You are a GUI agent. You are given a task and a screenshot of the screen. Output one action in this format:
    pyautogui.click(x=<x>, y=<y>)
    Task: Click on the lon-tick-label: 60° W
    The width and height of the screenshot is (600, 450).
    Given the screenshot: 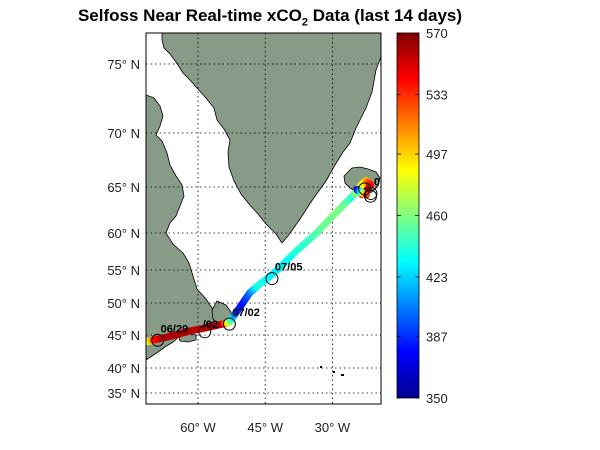 What is the action you would take?
    pyautogui.click(x=198, y=427)
    